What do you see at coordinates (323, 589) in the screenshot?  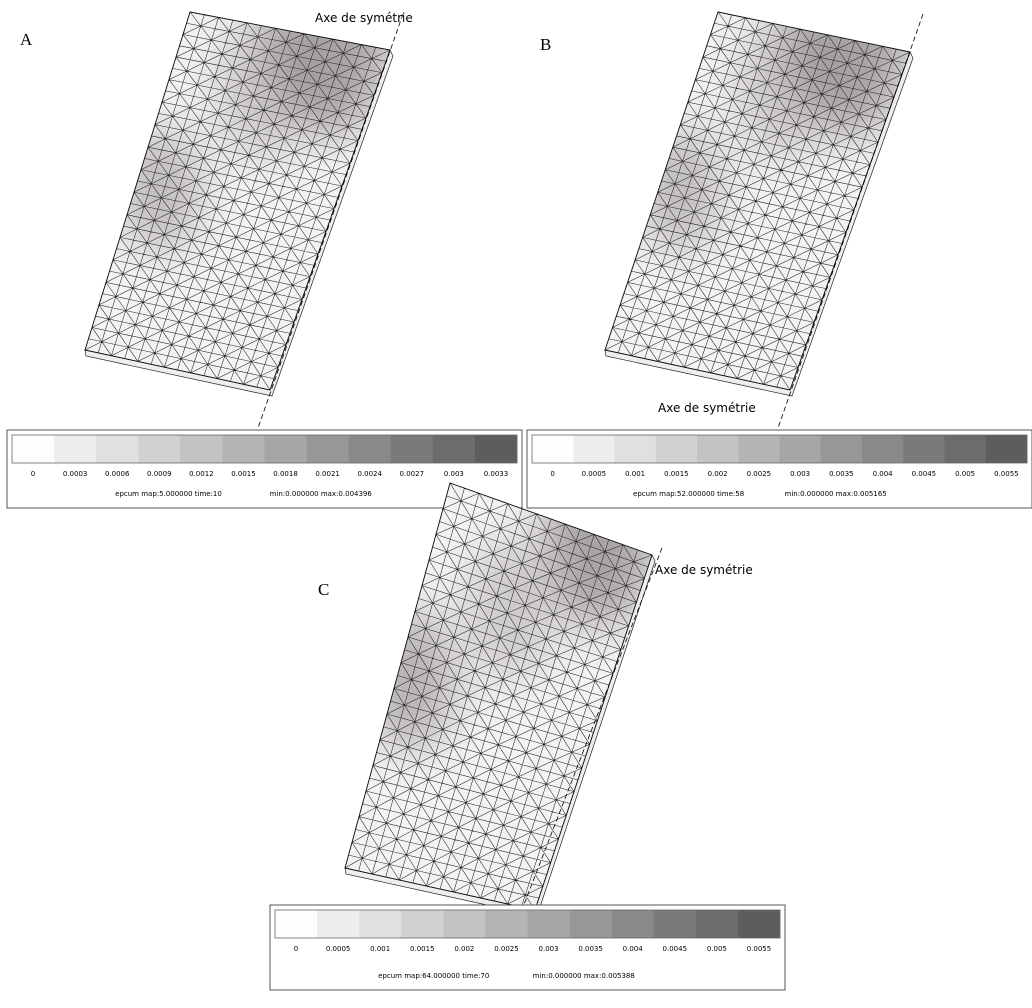 I see `panel-label: C` at bounding box center [323, 589].